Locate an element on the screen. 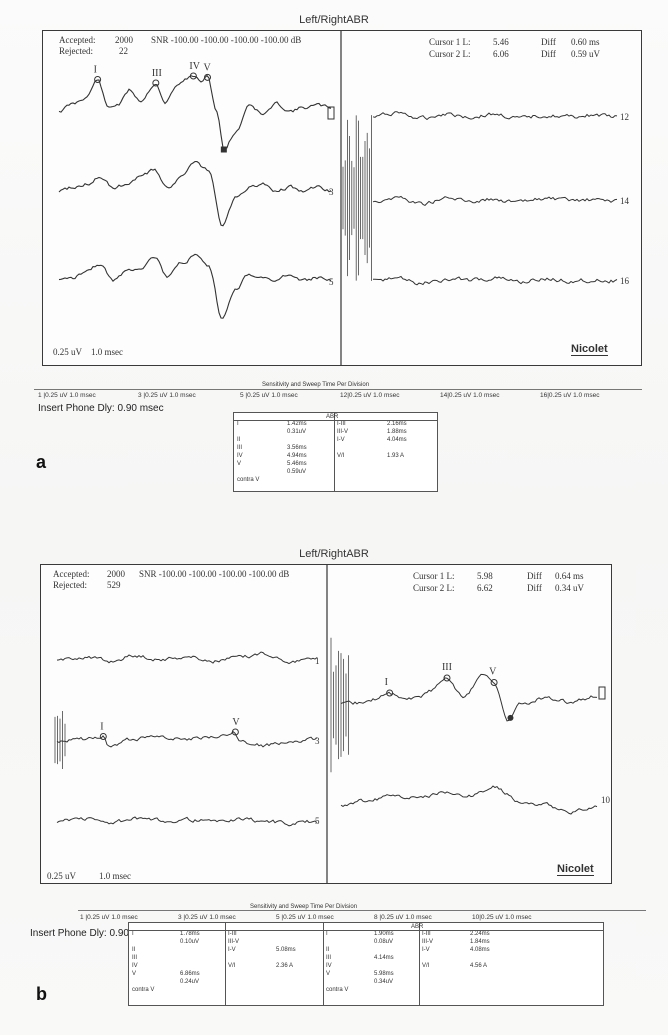 This screenshot has height=1035, width=668. table-cell: 4.14ms is located at coordinates (384, 958).